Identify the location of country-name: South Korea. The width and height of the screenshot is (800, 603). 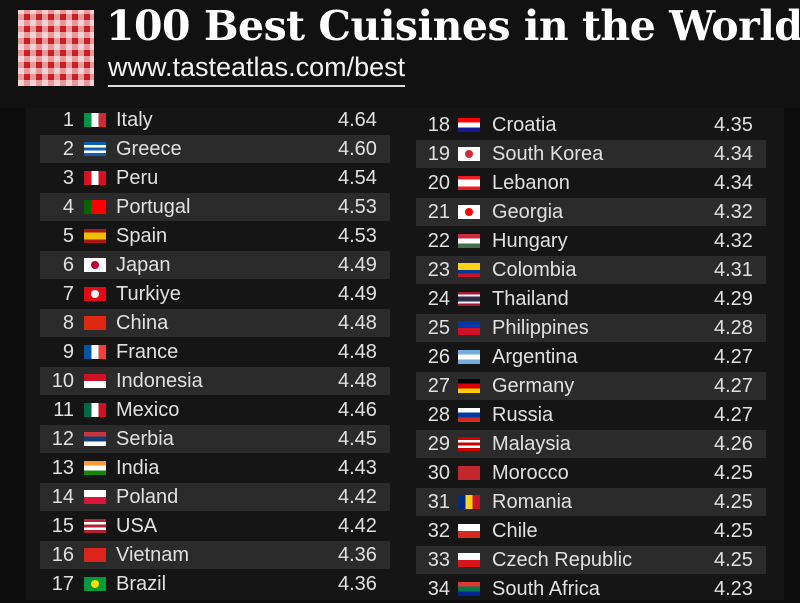
(548, 154).